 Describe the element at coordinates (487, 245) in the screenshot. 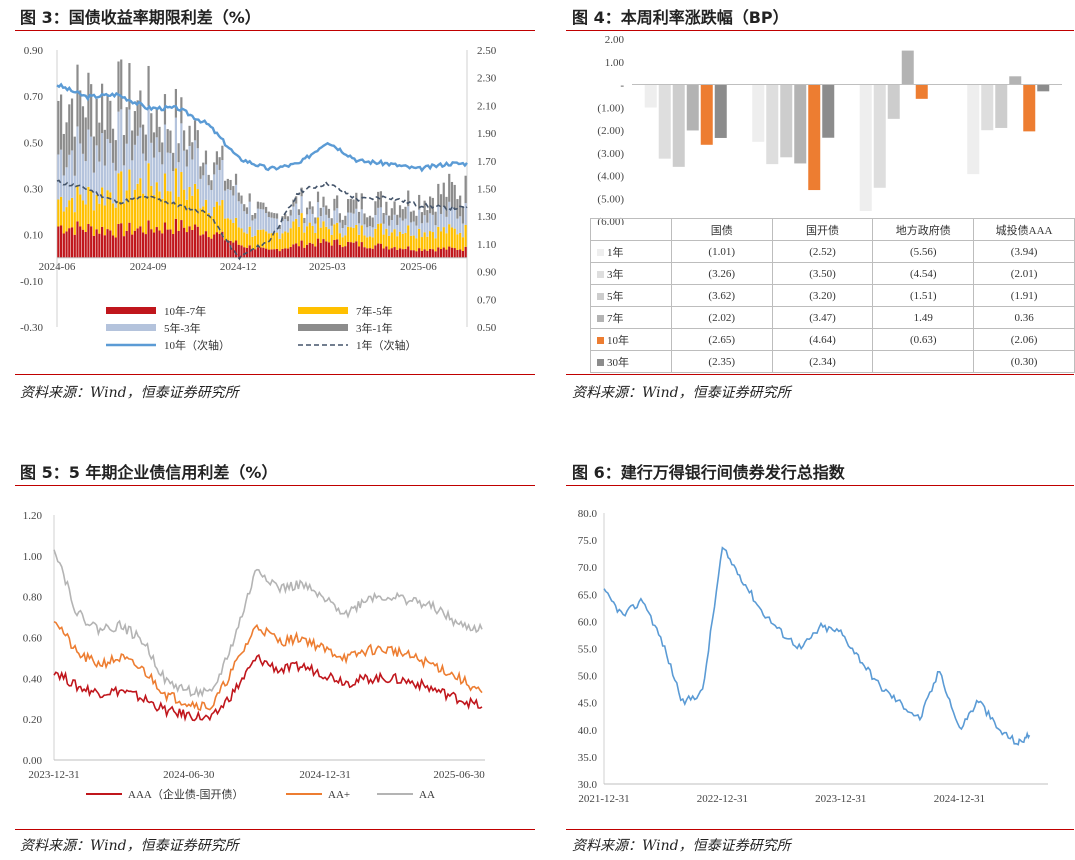

I see `y2-tick-label: 1.10` at that location.